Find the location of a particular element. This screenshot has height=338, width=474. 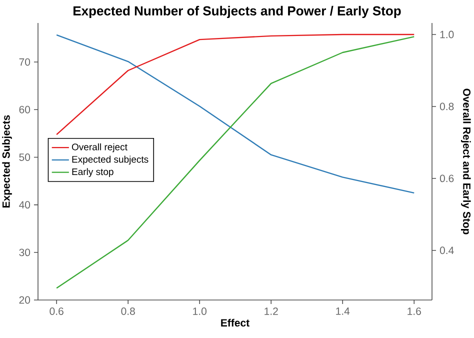

x-tick-label: 0.8 is located at coordinates (128, 311).